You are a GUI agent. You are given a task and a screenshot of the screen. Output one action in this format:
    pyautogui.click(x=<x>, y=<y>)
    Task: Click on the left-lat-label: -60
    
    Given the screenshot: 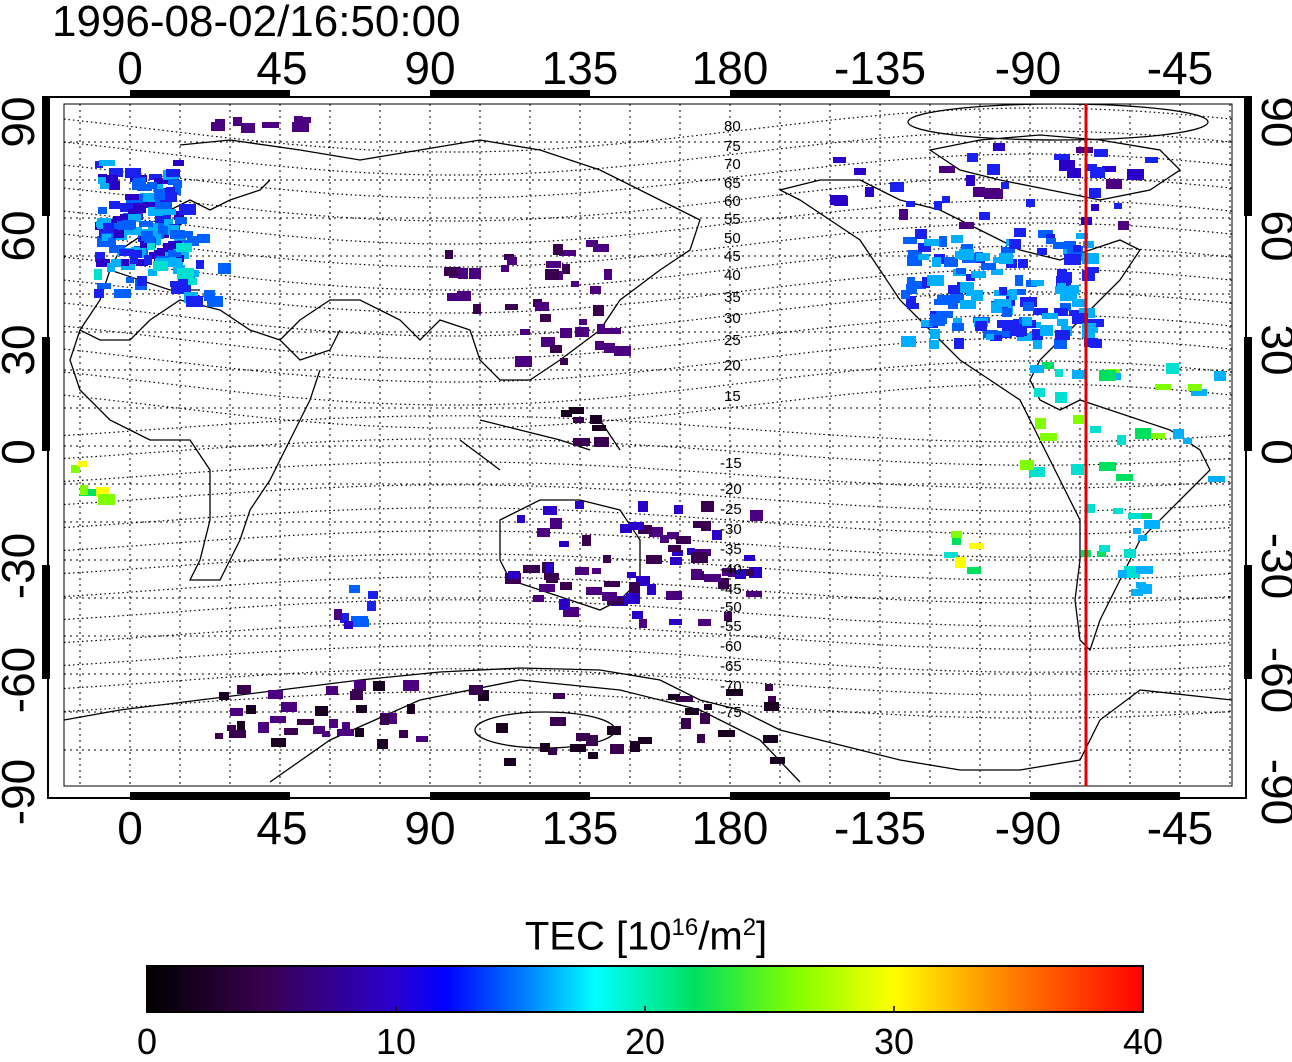 What is the action you would take?
    pyautogui.click(x=22, y=680)
    